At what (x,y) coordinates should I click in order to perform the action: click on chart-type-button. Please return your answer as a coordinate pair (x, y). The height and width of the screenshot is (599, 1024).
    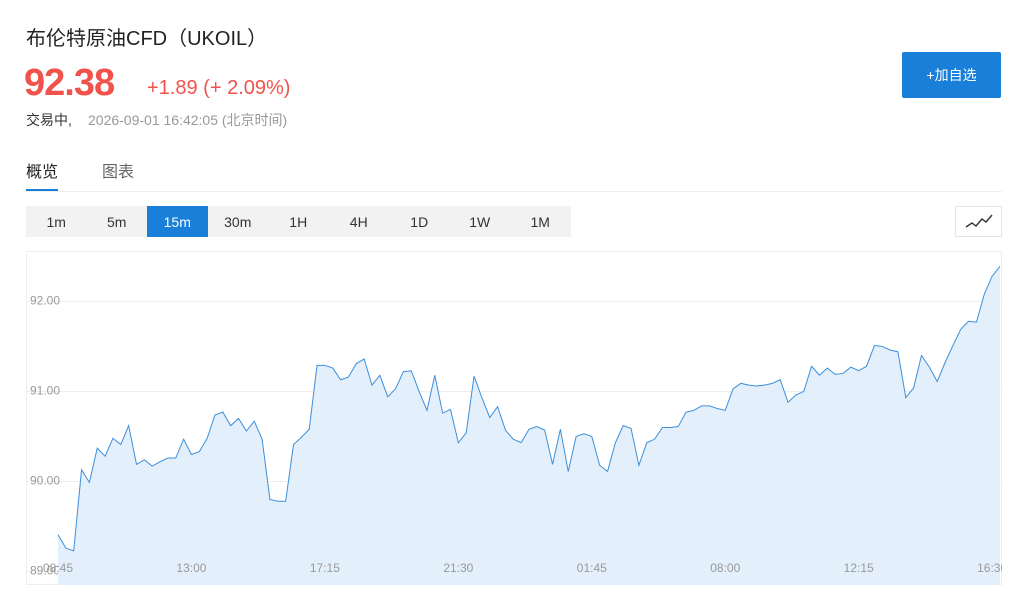
    Looking at the image, I should click on (978, 221).